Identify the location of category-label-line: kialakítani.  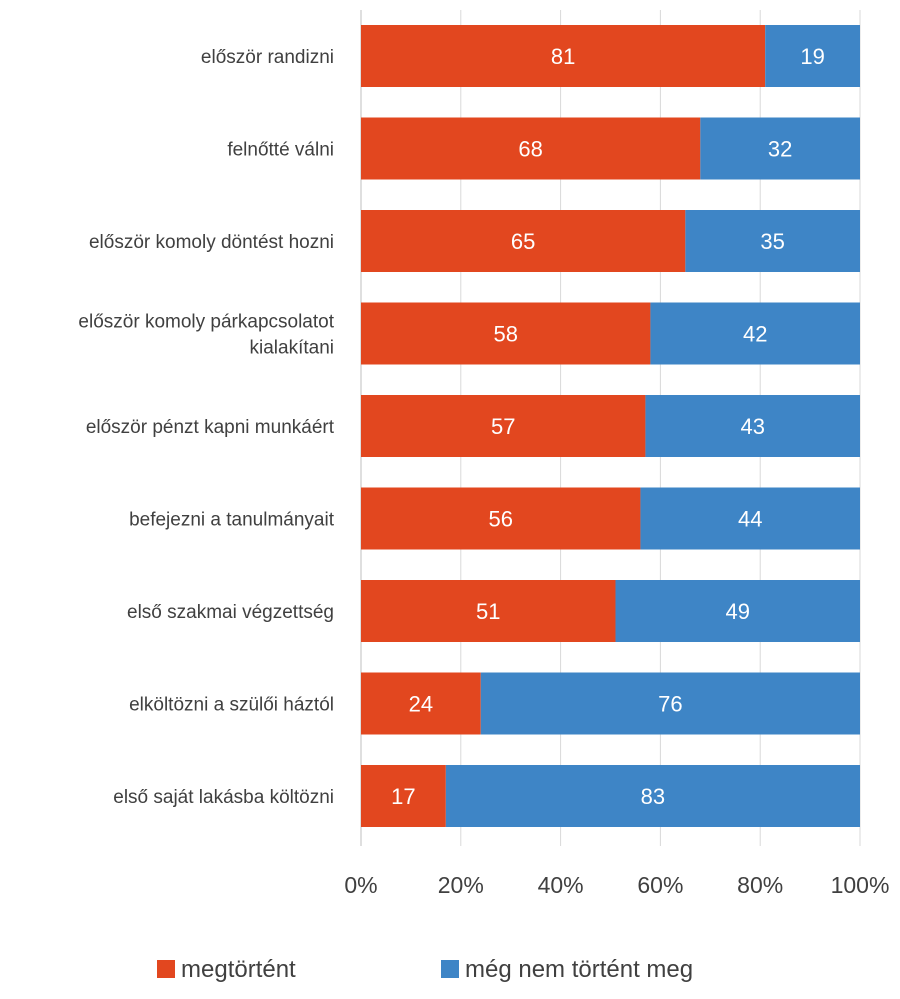
(292, 348).